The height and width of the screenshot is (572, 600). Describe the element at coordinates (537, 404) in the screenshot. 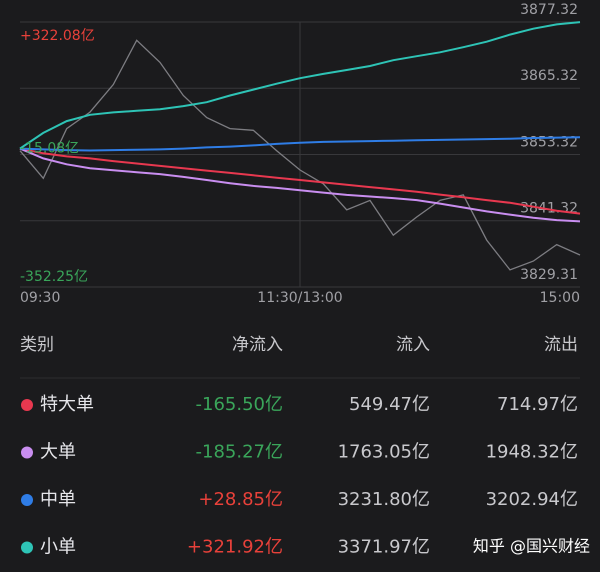

I see `table-cell: 714.97亿` at that location.